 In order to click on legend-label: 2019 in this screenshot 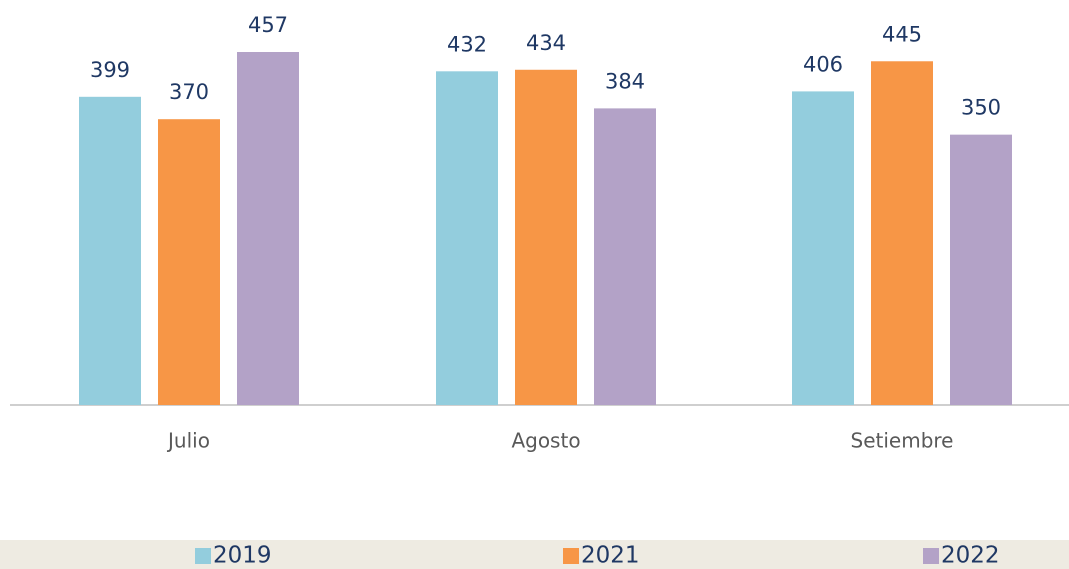, I will do `click(242, 556)`.